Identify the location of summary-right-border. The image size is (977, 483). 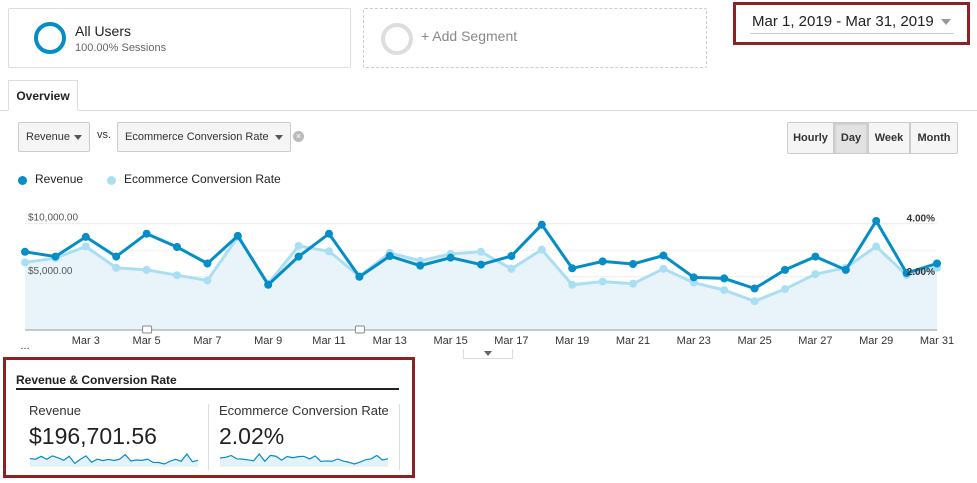
(399, 437).